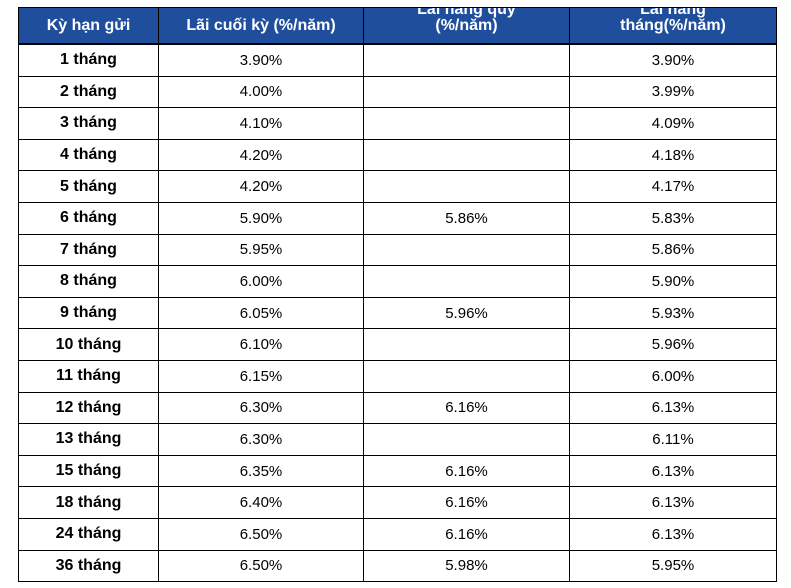 The height and width of the screenshot is (588, 791). Describe the element at coordinates (88, 313) in the screenshot. I see `term-cell: 9 tháng` at that location.